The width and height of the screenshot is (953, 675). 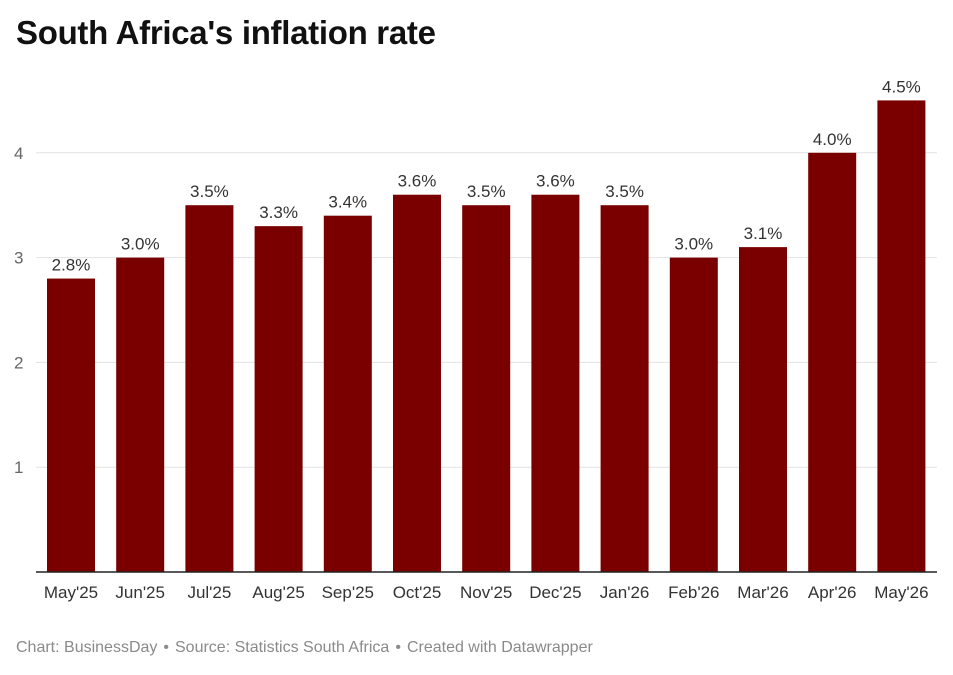 What do you see at coordinates (71, 592) in the screenshot?
I see `x-tick-label: May'25` at bounding box center [71, 592].